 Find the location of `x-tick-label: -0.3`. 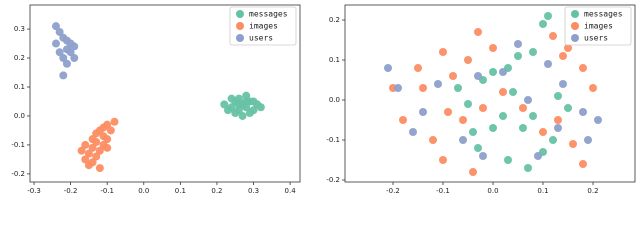

x-tick-label: -0.3 is located at coordinates (34, 191).